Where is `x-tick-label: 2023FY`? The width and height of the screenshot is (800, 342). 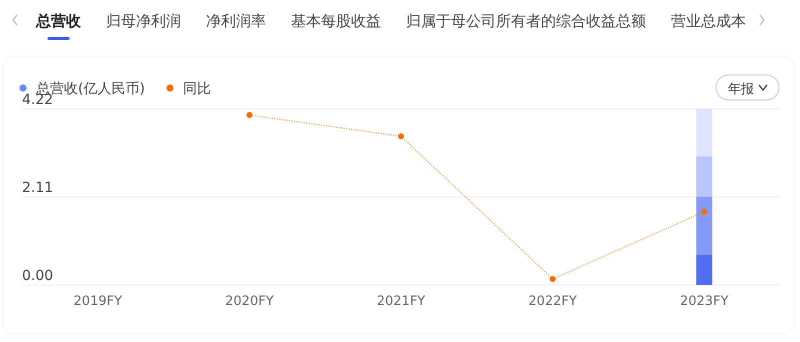 x-tick-label: 2023FY is located at coordinates (704, 301).